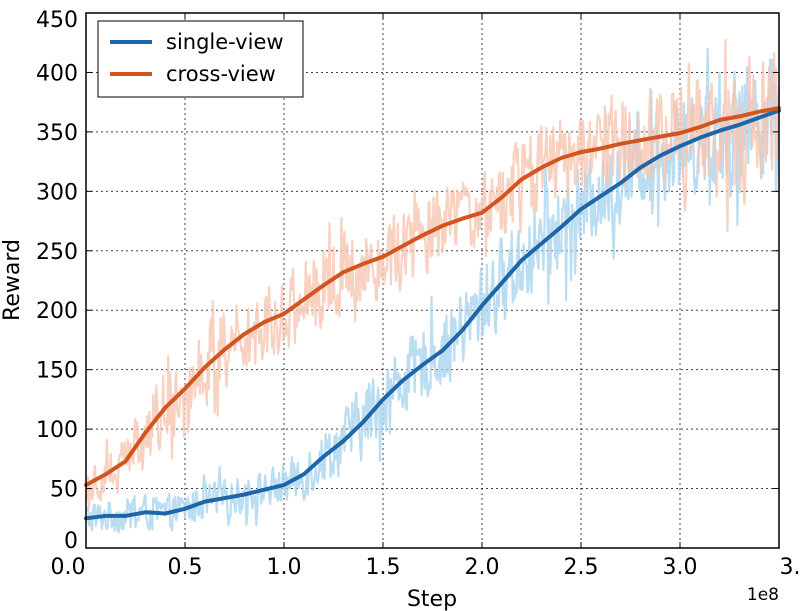 This screenshot has width=800, height=611. I want to click on y-tick-label-4: 200, so click(57, 311).